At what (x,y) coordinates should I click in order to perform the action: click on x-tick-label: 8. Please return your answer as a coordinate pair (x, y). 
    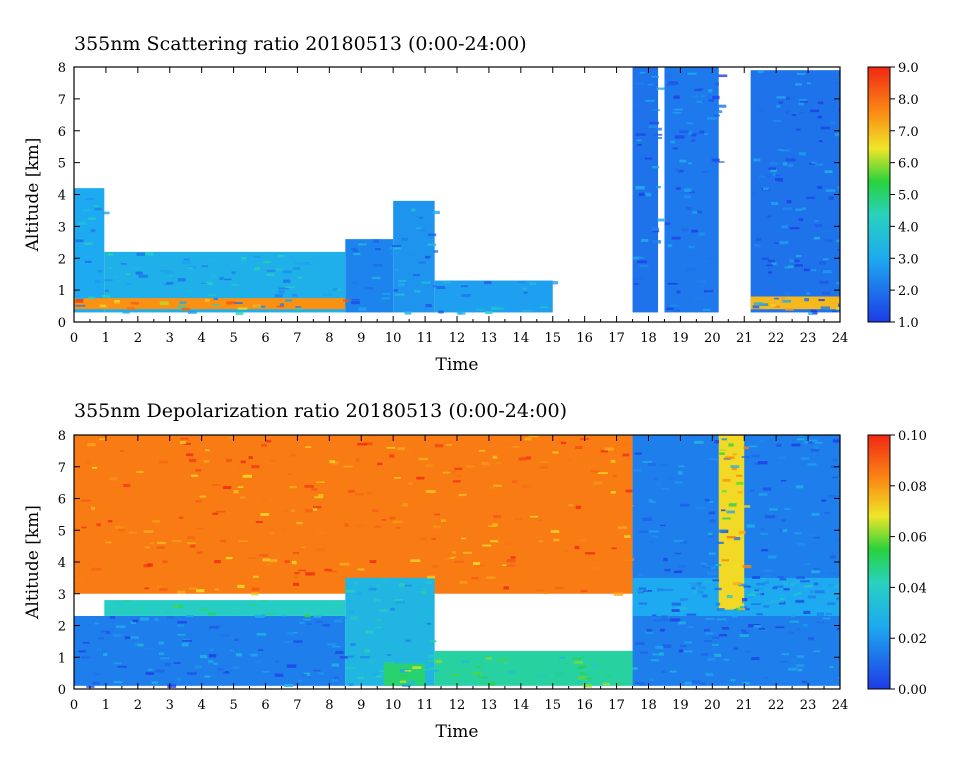
    Looking at the image, I should click on (329, 705).